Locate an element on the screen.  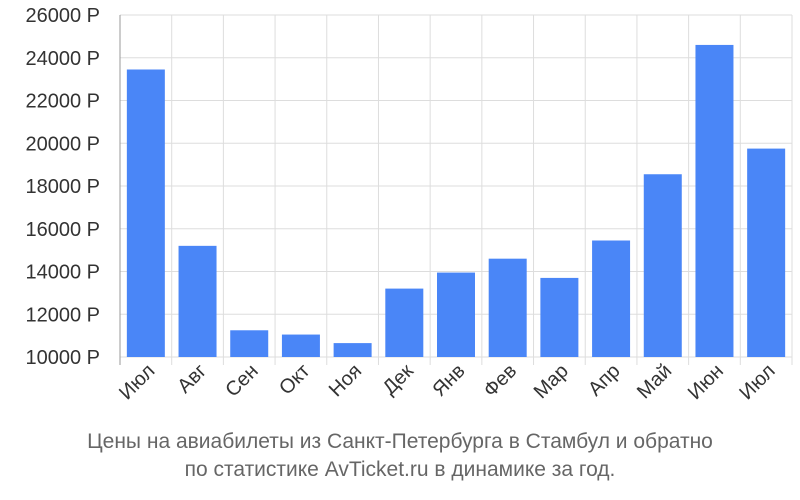
y-tick-label: 26000 Р is located at coordinates (62, 16).